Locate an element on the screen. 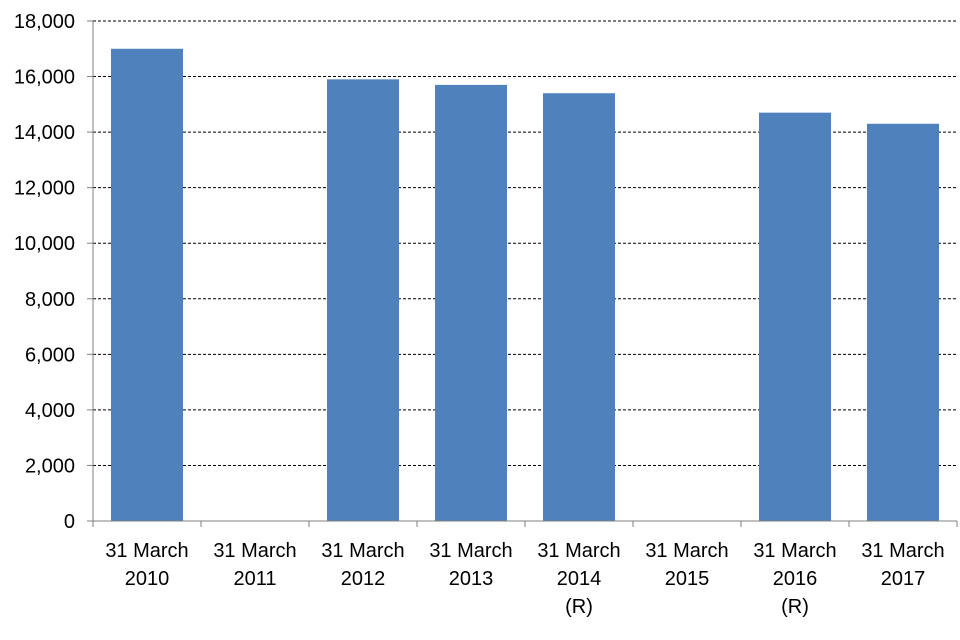 The height and width of the screenshot is (640, 960). y-tick-label: 6,000 is located at coordinates (50, 355).